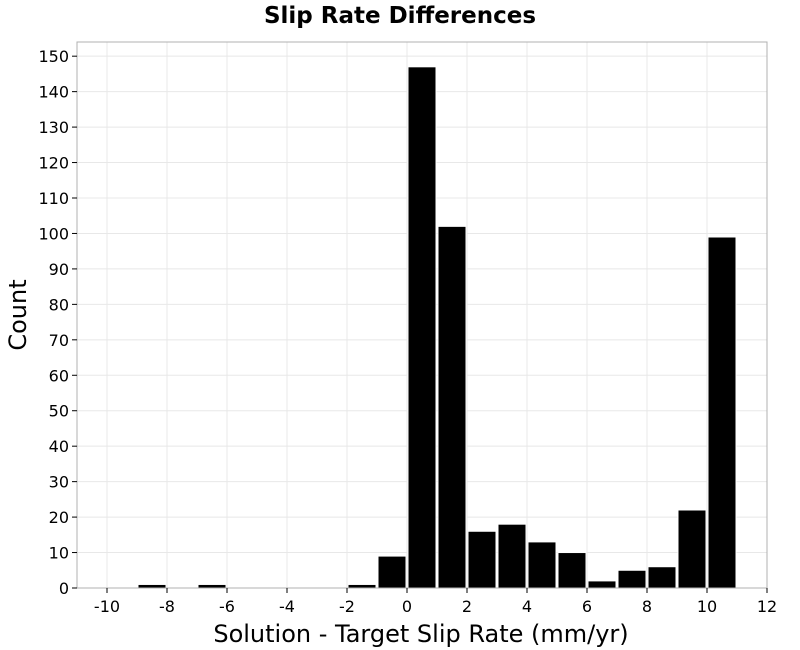 The image size is (800, 650). I want to click on x-tick-label: 12, so click(767, 606).